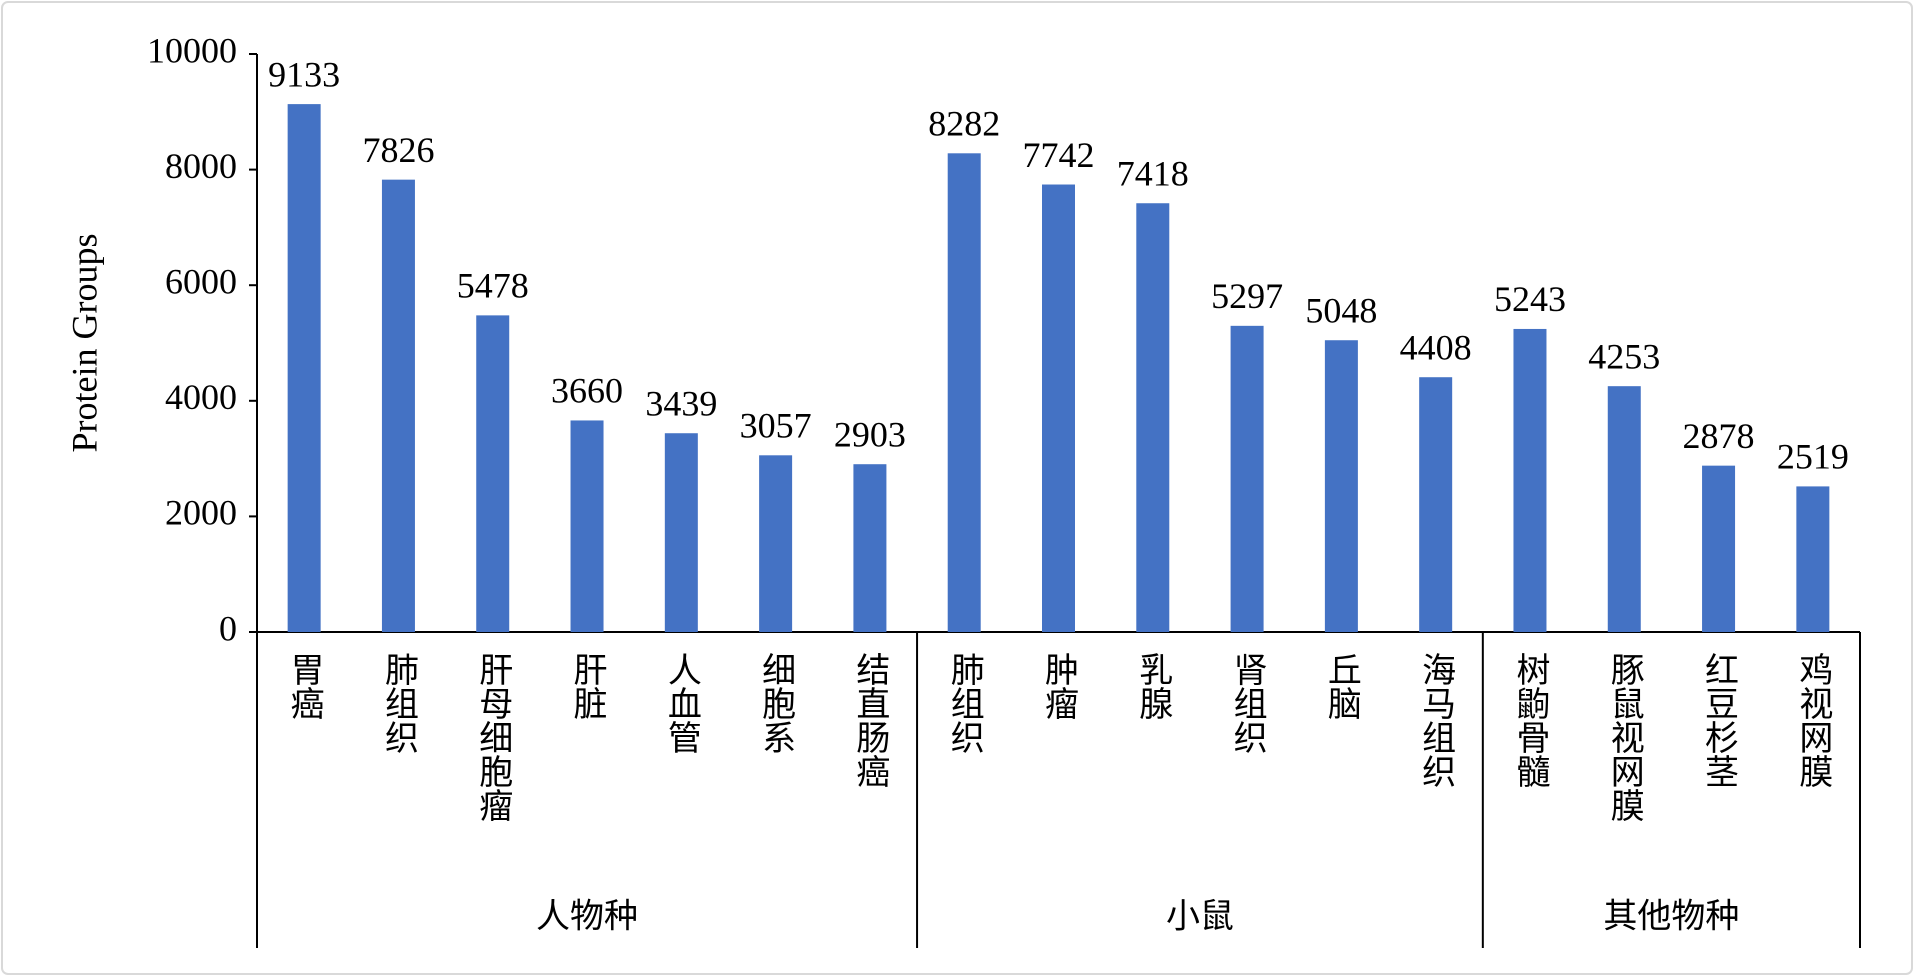 The image size is (1915, 980). I want to click on value-label: 7826, so click(398, 150).